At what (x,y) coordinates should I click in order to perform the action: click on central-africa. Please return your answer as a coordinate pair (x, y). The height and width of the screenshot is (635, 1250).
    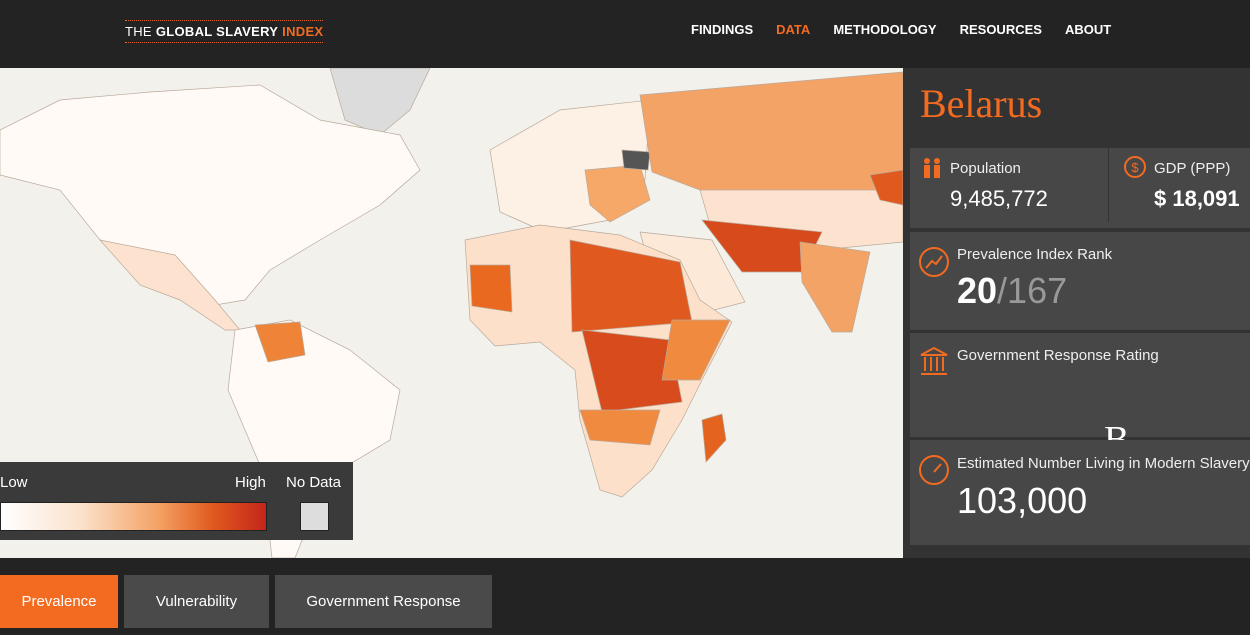
    Looking at the image, I should click on (632, 371).